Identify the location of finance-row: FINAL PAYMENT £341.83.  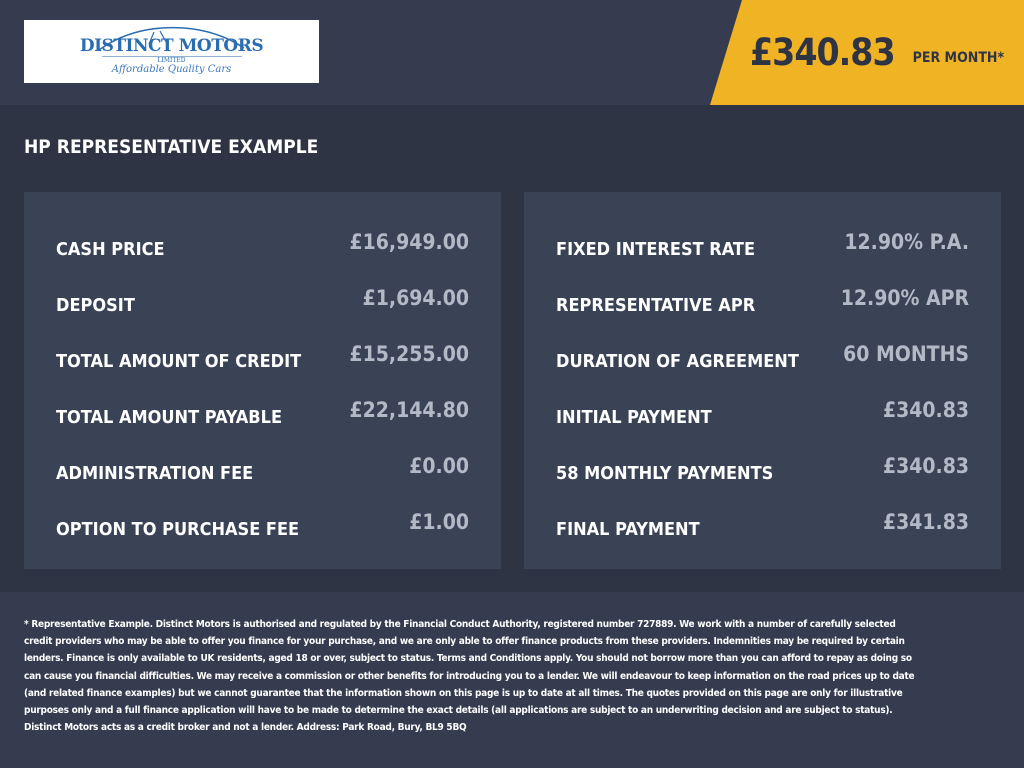
(762, 526).